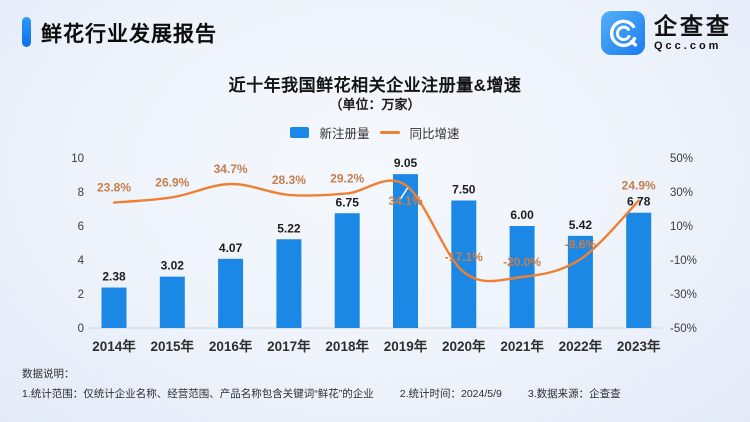 This screenshot has width=750, height=422. What do you see at coordinates (464, 190) in the screenshot?
I see `bar-value-label: 7.50` at bounding box center [464, 190].